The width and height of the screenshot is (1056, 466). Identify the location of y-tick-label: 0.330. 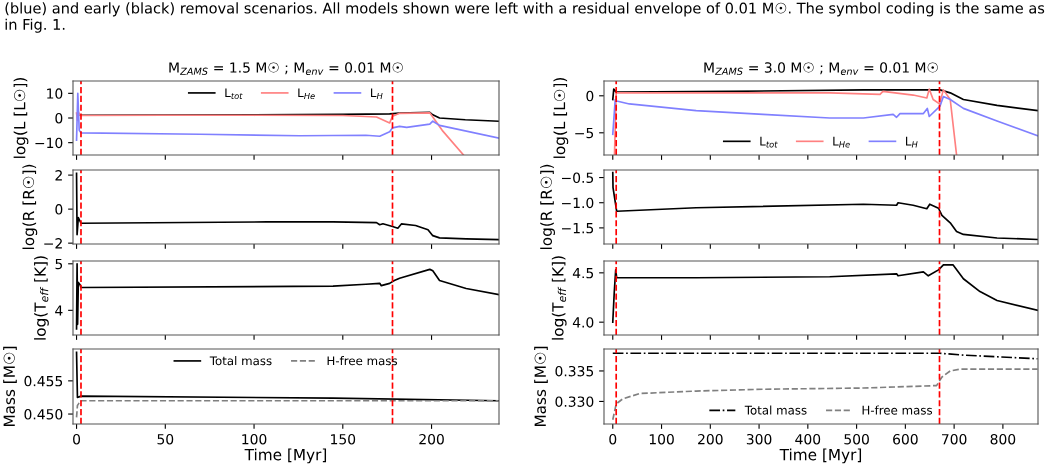
(574, 401).